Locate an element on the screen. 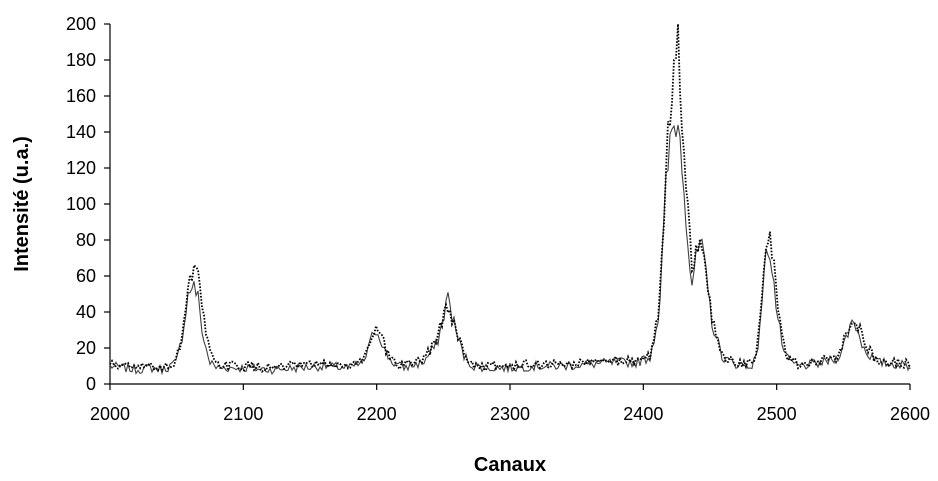 Image resolution: width=938 pixels, height=481 pixels. x-tick-label: 2600 is located at coordinates (910, 414).